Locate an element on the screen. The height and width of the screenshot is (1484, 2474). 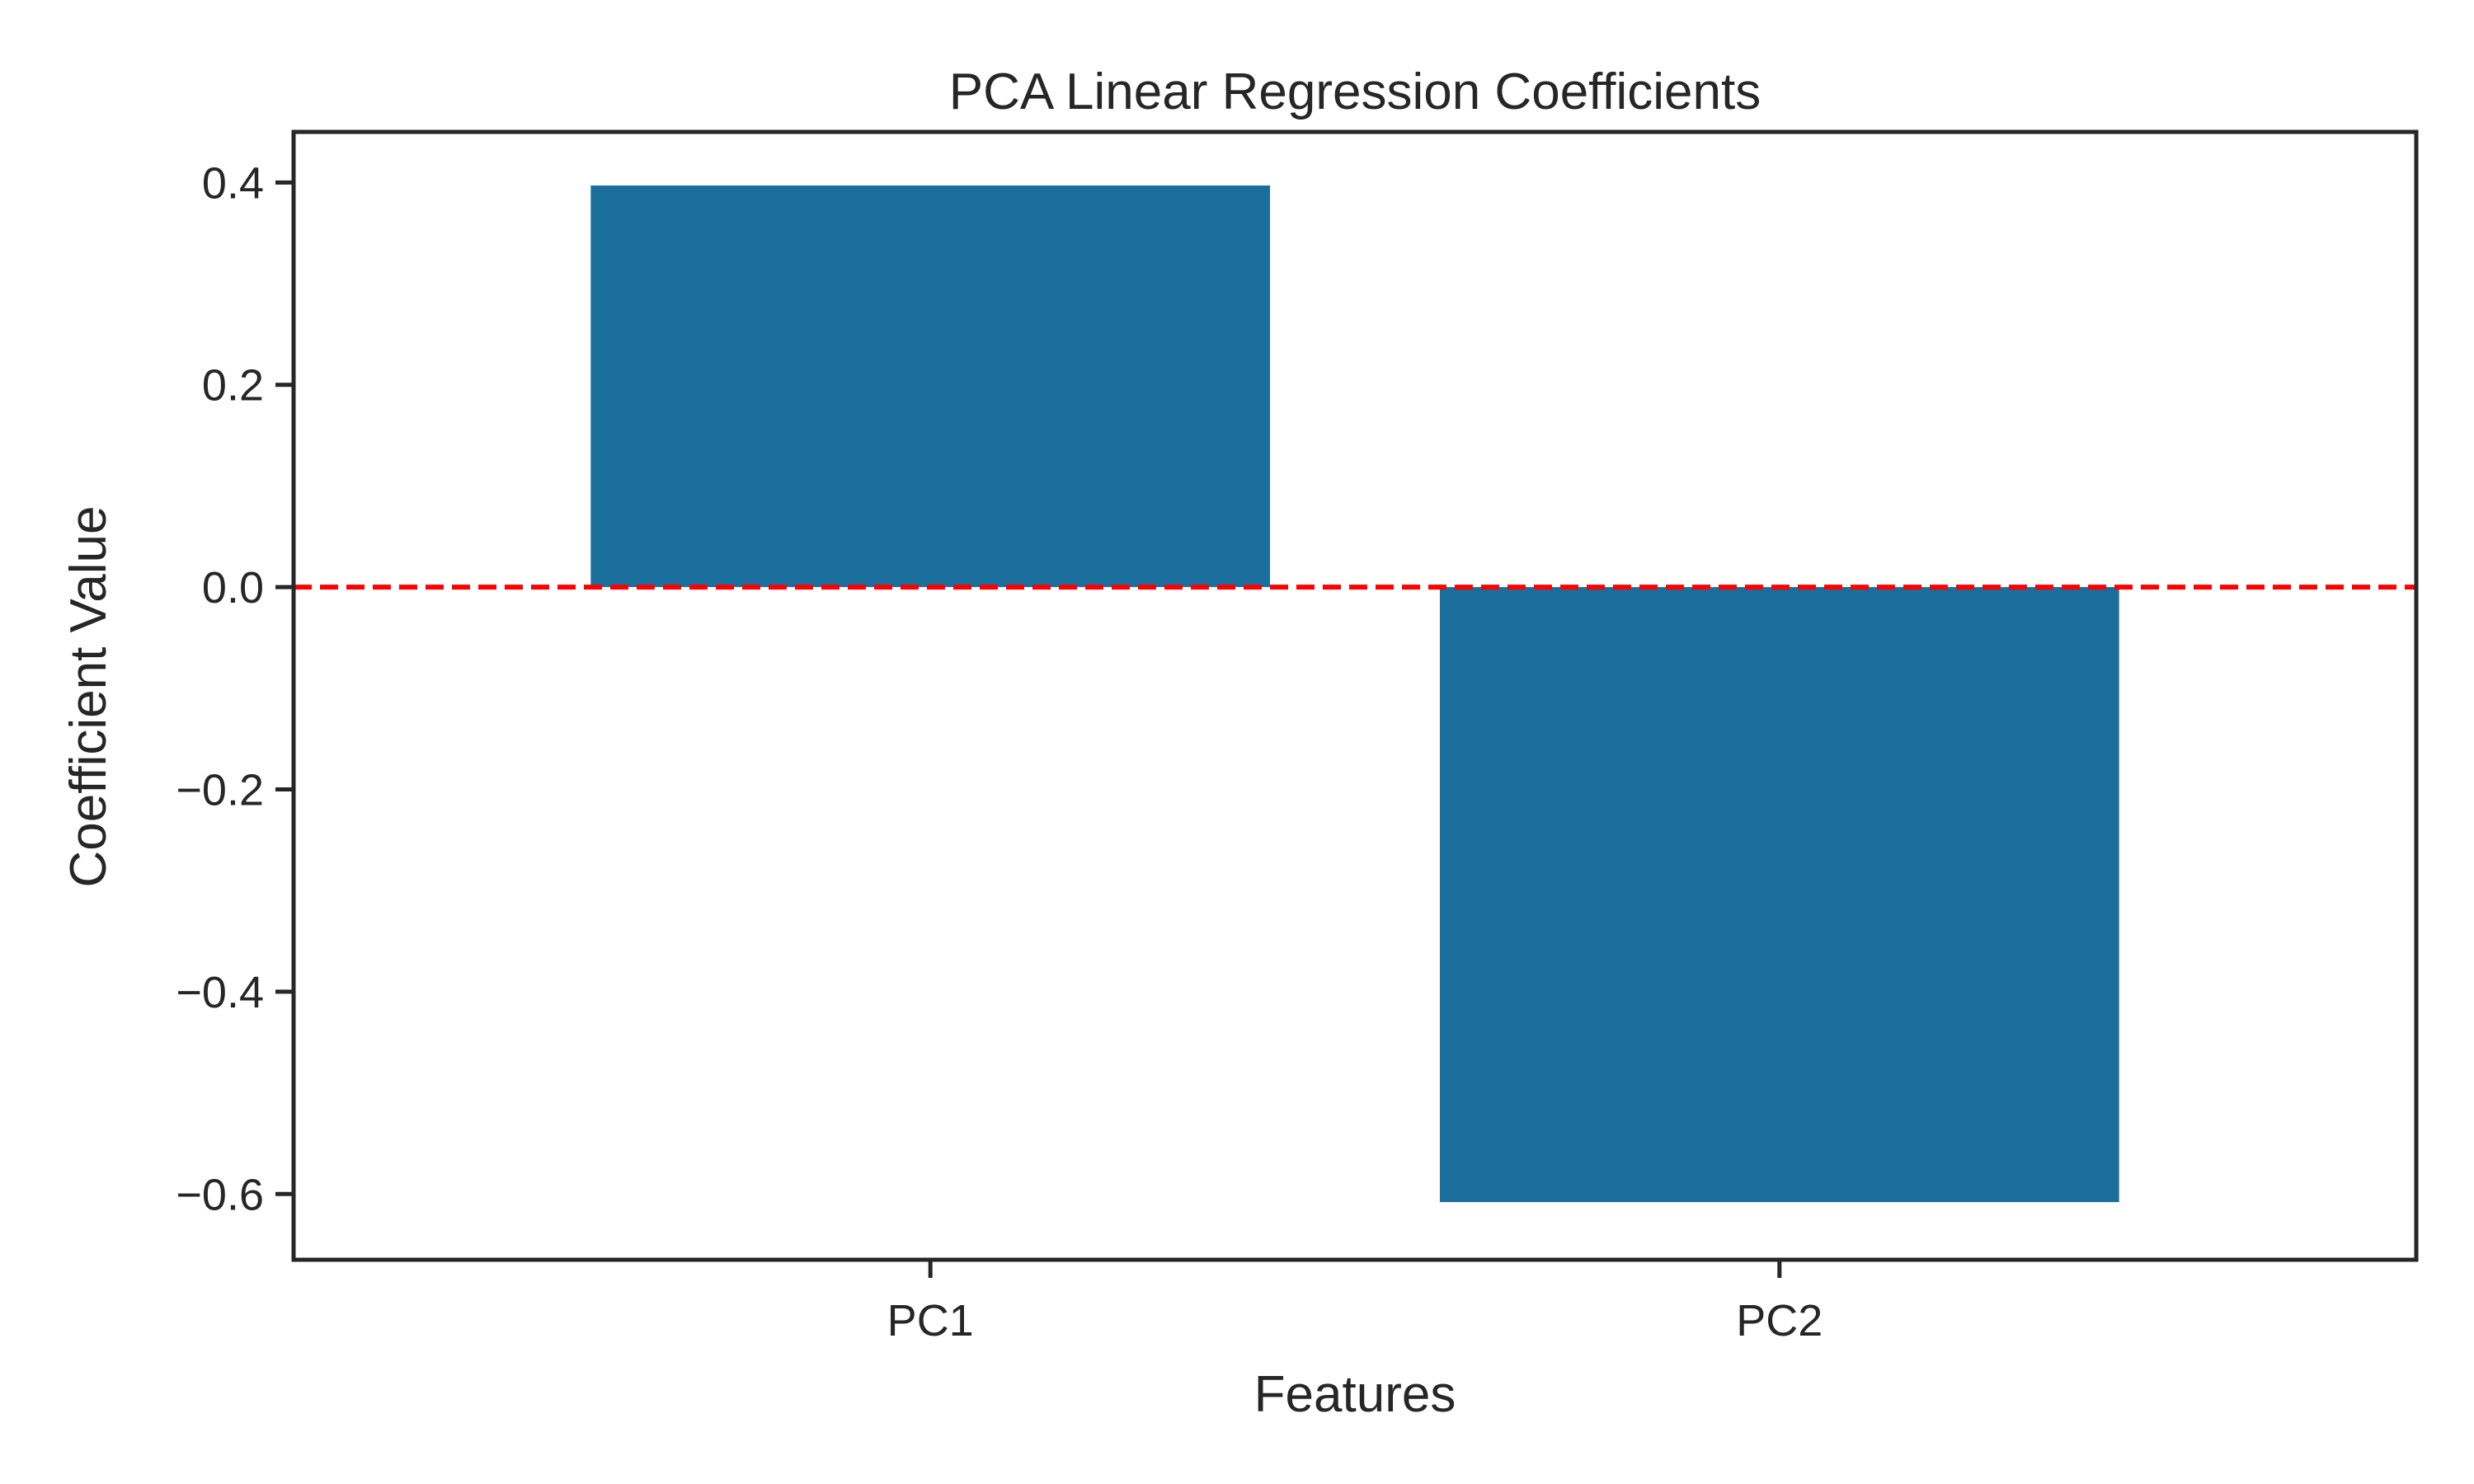
x-tick-label: PC1 is located at coordinates (930, 1320).